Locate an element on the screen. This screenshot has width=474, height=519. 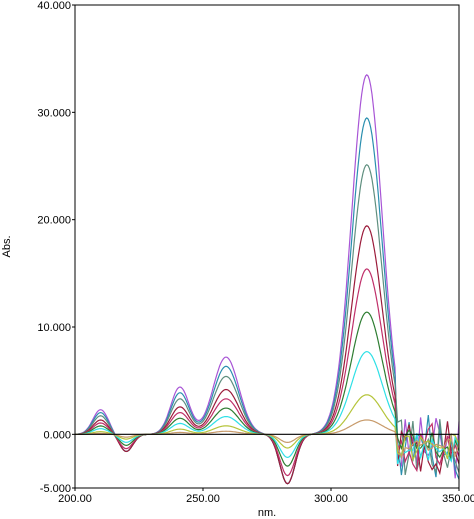
y-tick-label: 10.000 is located at coordinates (54, 328).